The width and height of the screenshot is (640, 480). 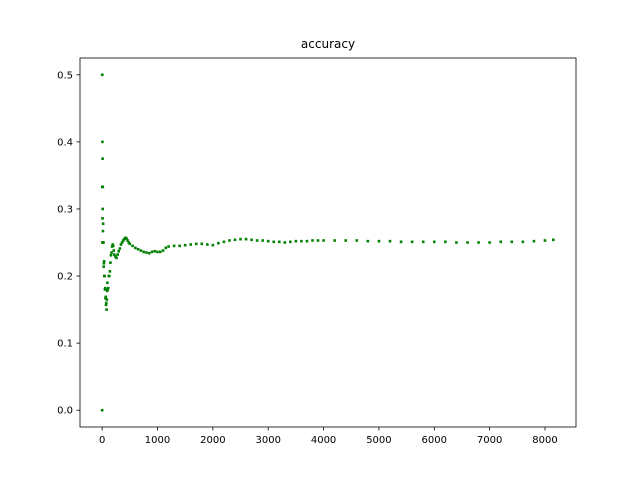 I want to click on x-tick-label: 6000, so click(x=434, y=440).